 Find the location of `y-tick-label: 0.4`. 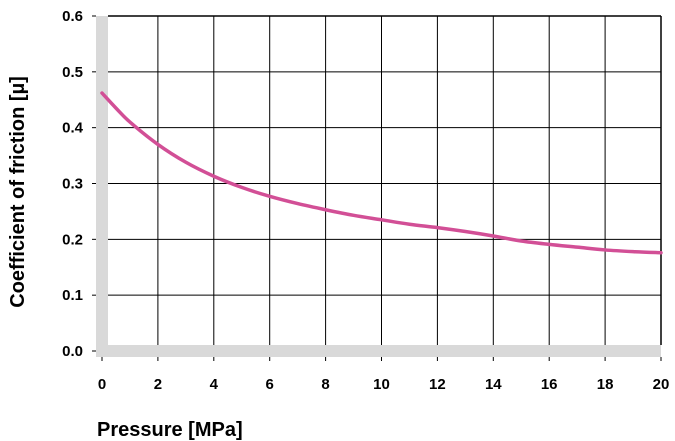

y-tick-label: 0.4 is located at coordinates (73, 128).